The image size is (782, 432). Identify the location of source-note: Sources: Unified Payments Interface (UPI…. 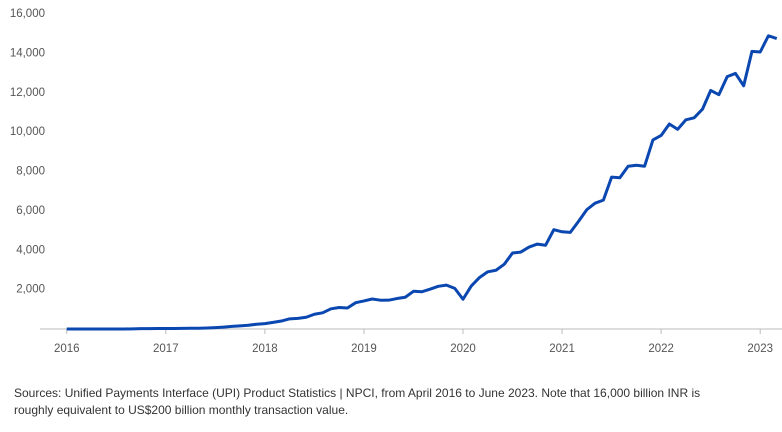
(357, 401).